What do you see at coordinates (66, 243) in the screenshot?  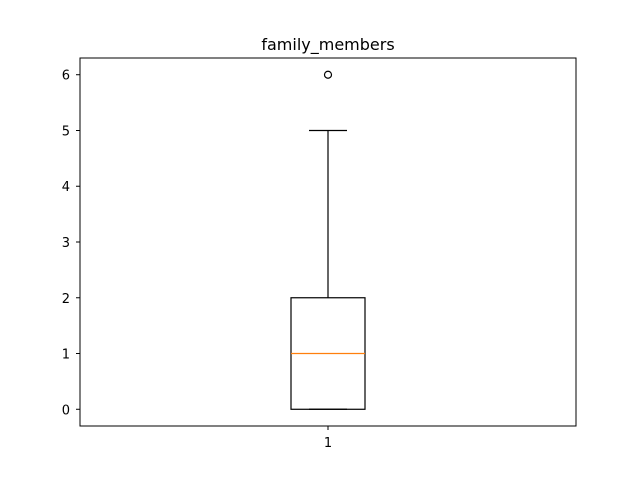 I see `y-tick-label: 3` at bounding box center [66, 243].